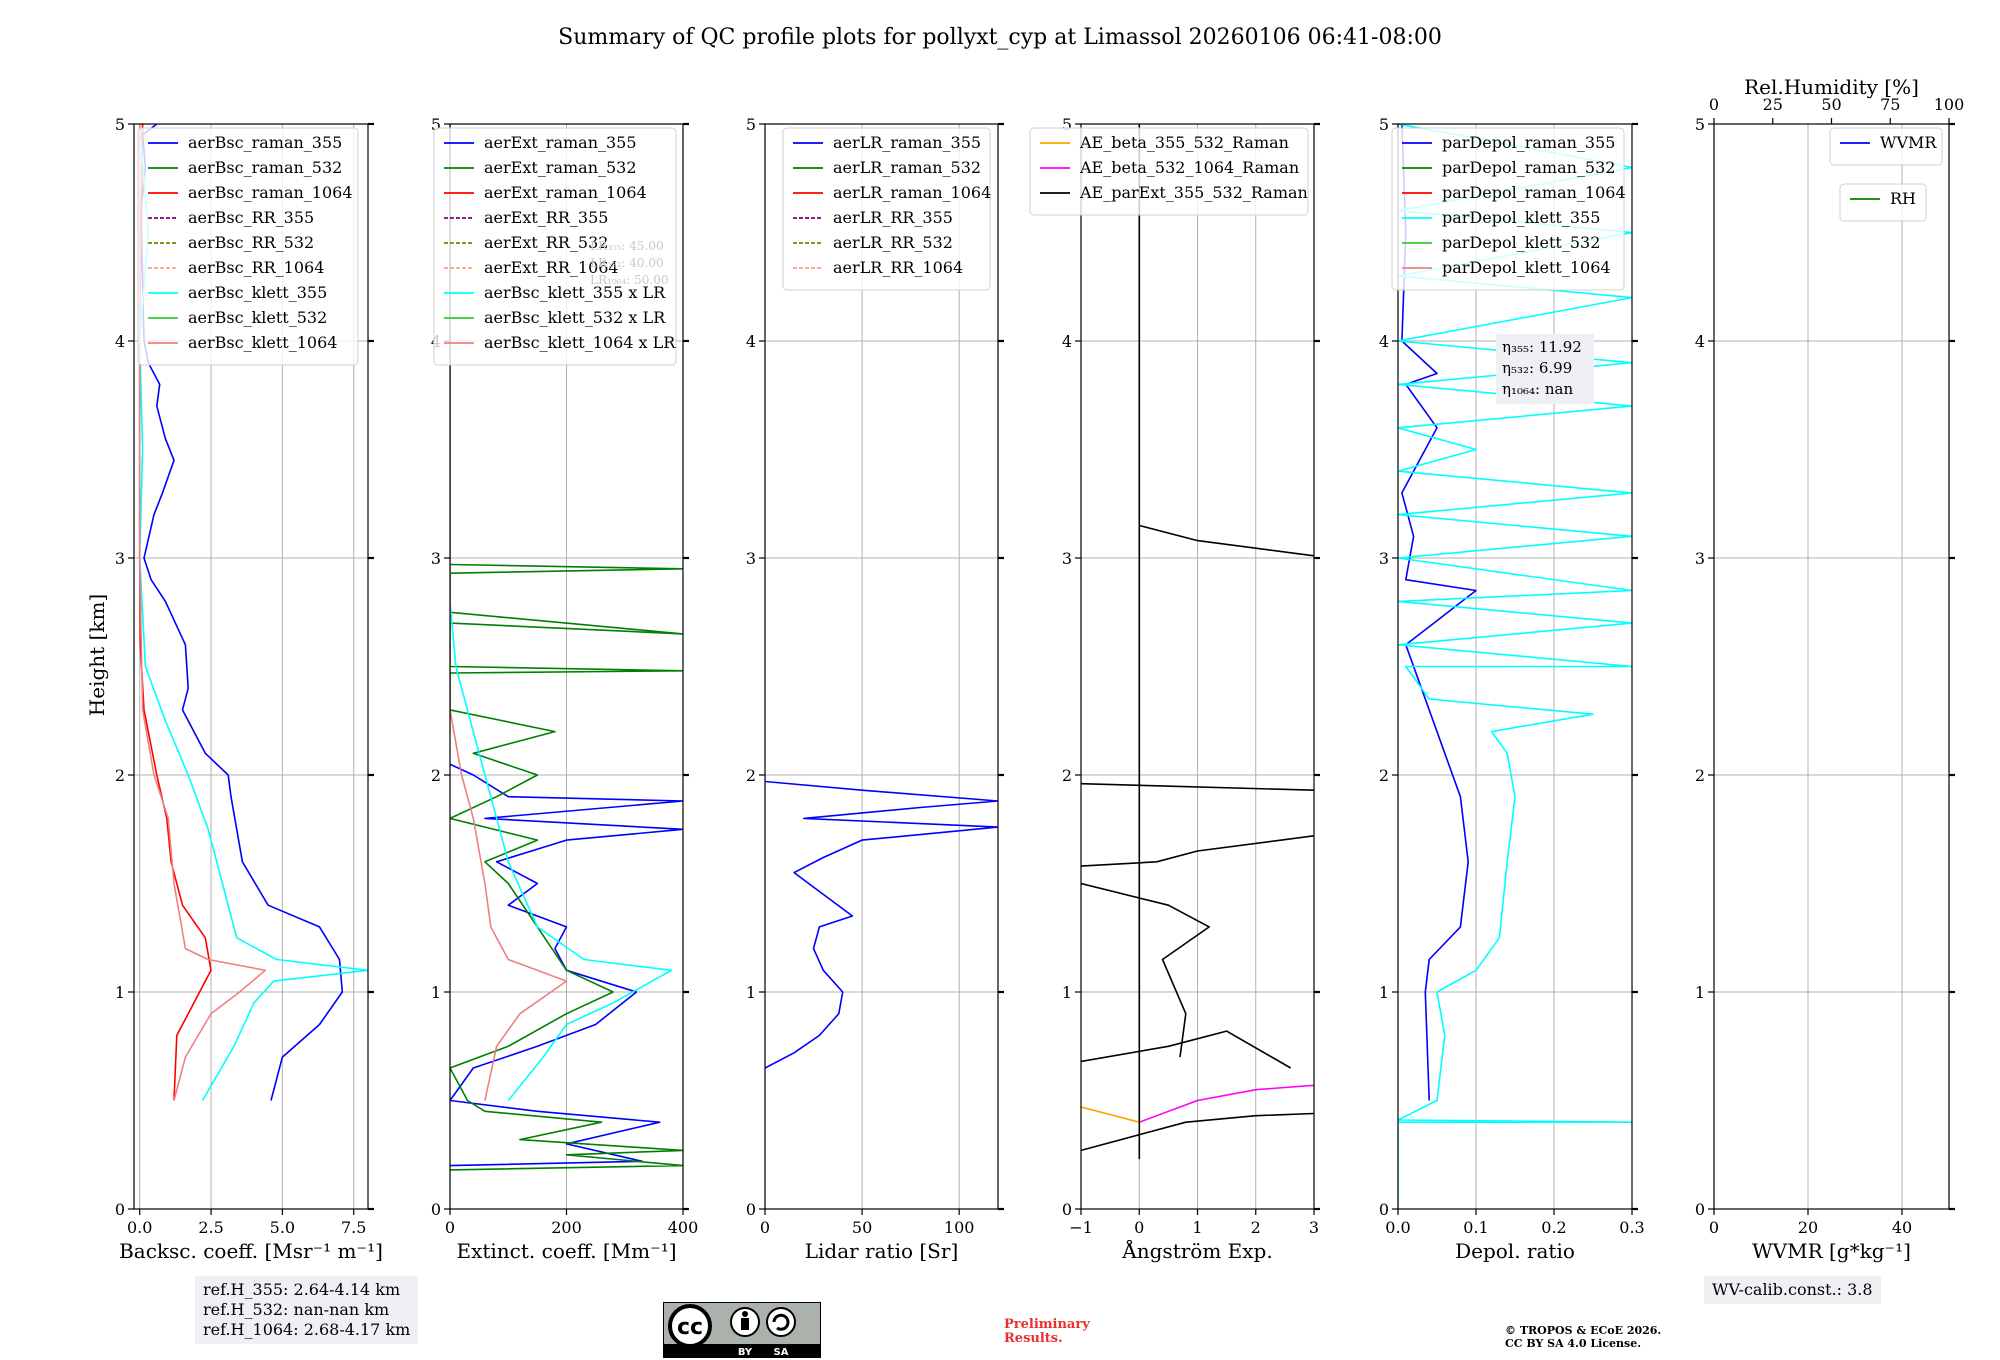 The width and height of the screenshot is (2000, 1360). I want to click on copyright-line-1: © TROPOS & ECoE 2026., so click(1583, 1330).